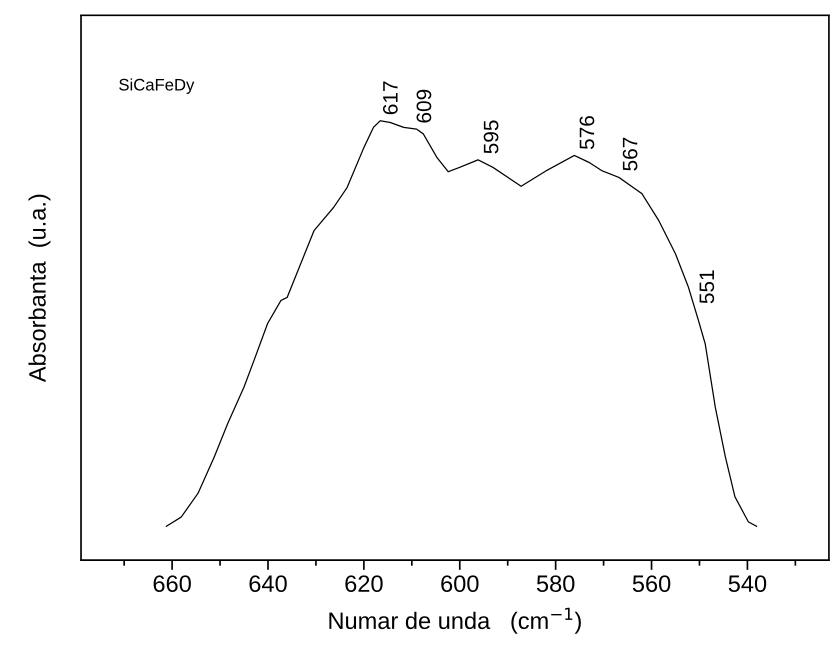 This screenshot has height=666, width=831. What do you see at coordinates (651, 583) in the screenshot?
I see `x-tick-label: 560` at bounding box center [651, 583].